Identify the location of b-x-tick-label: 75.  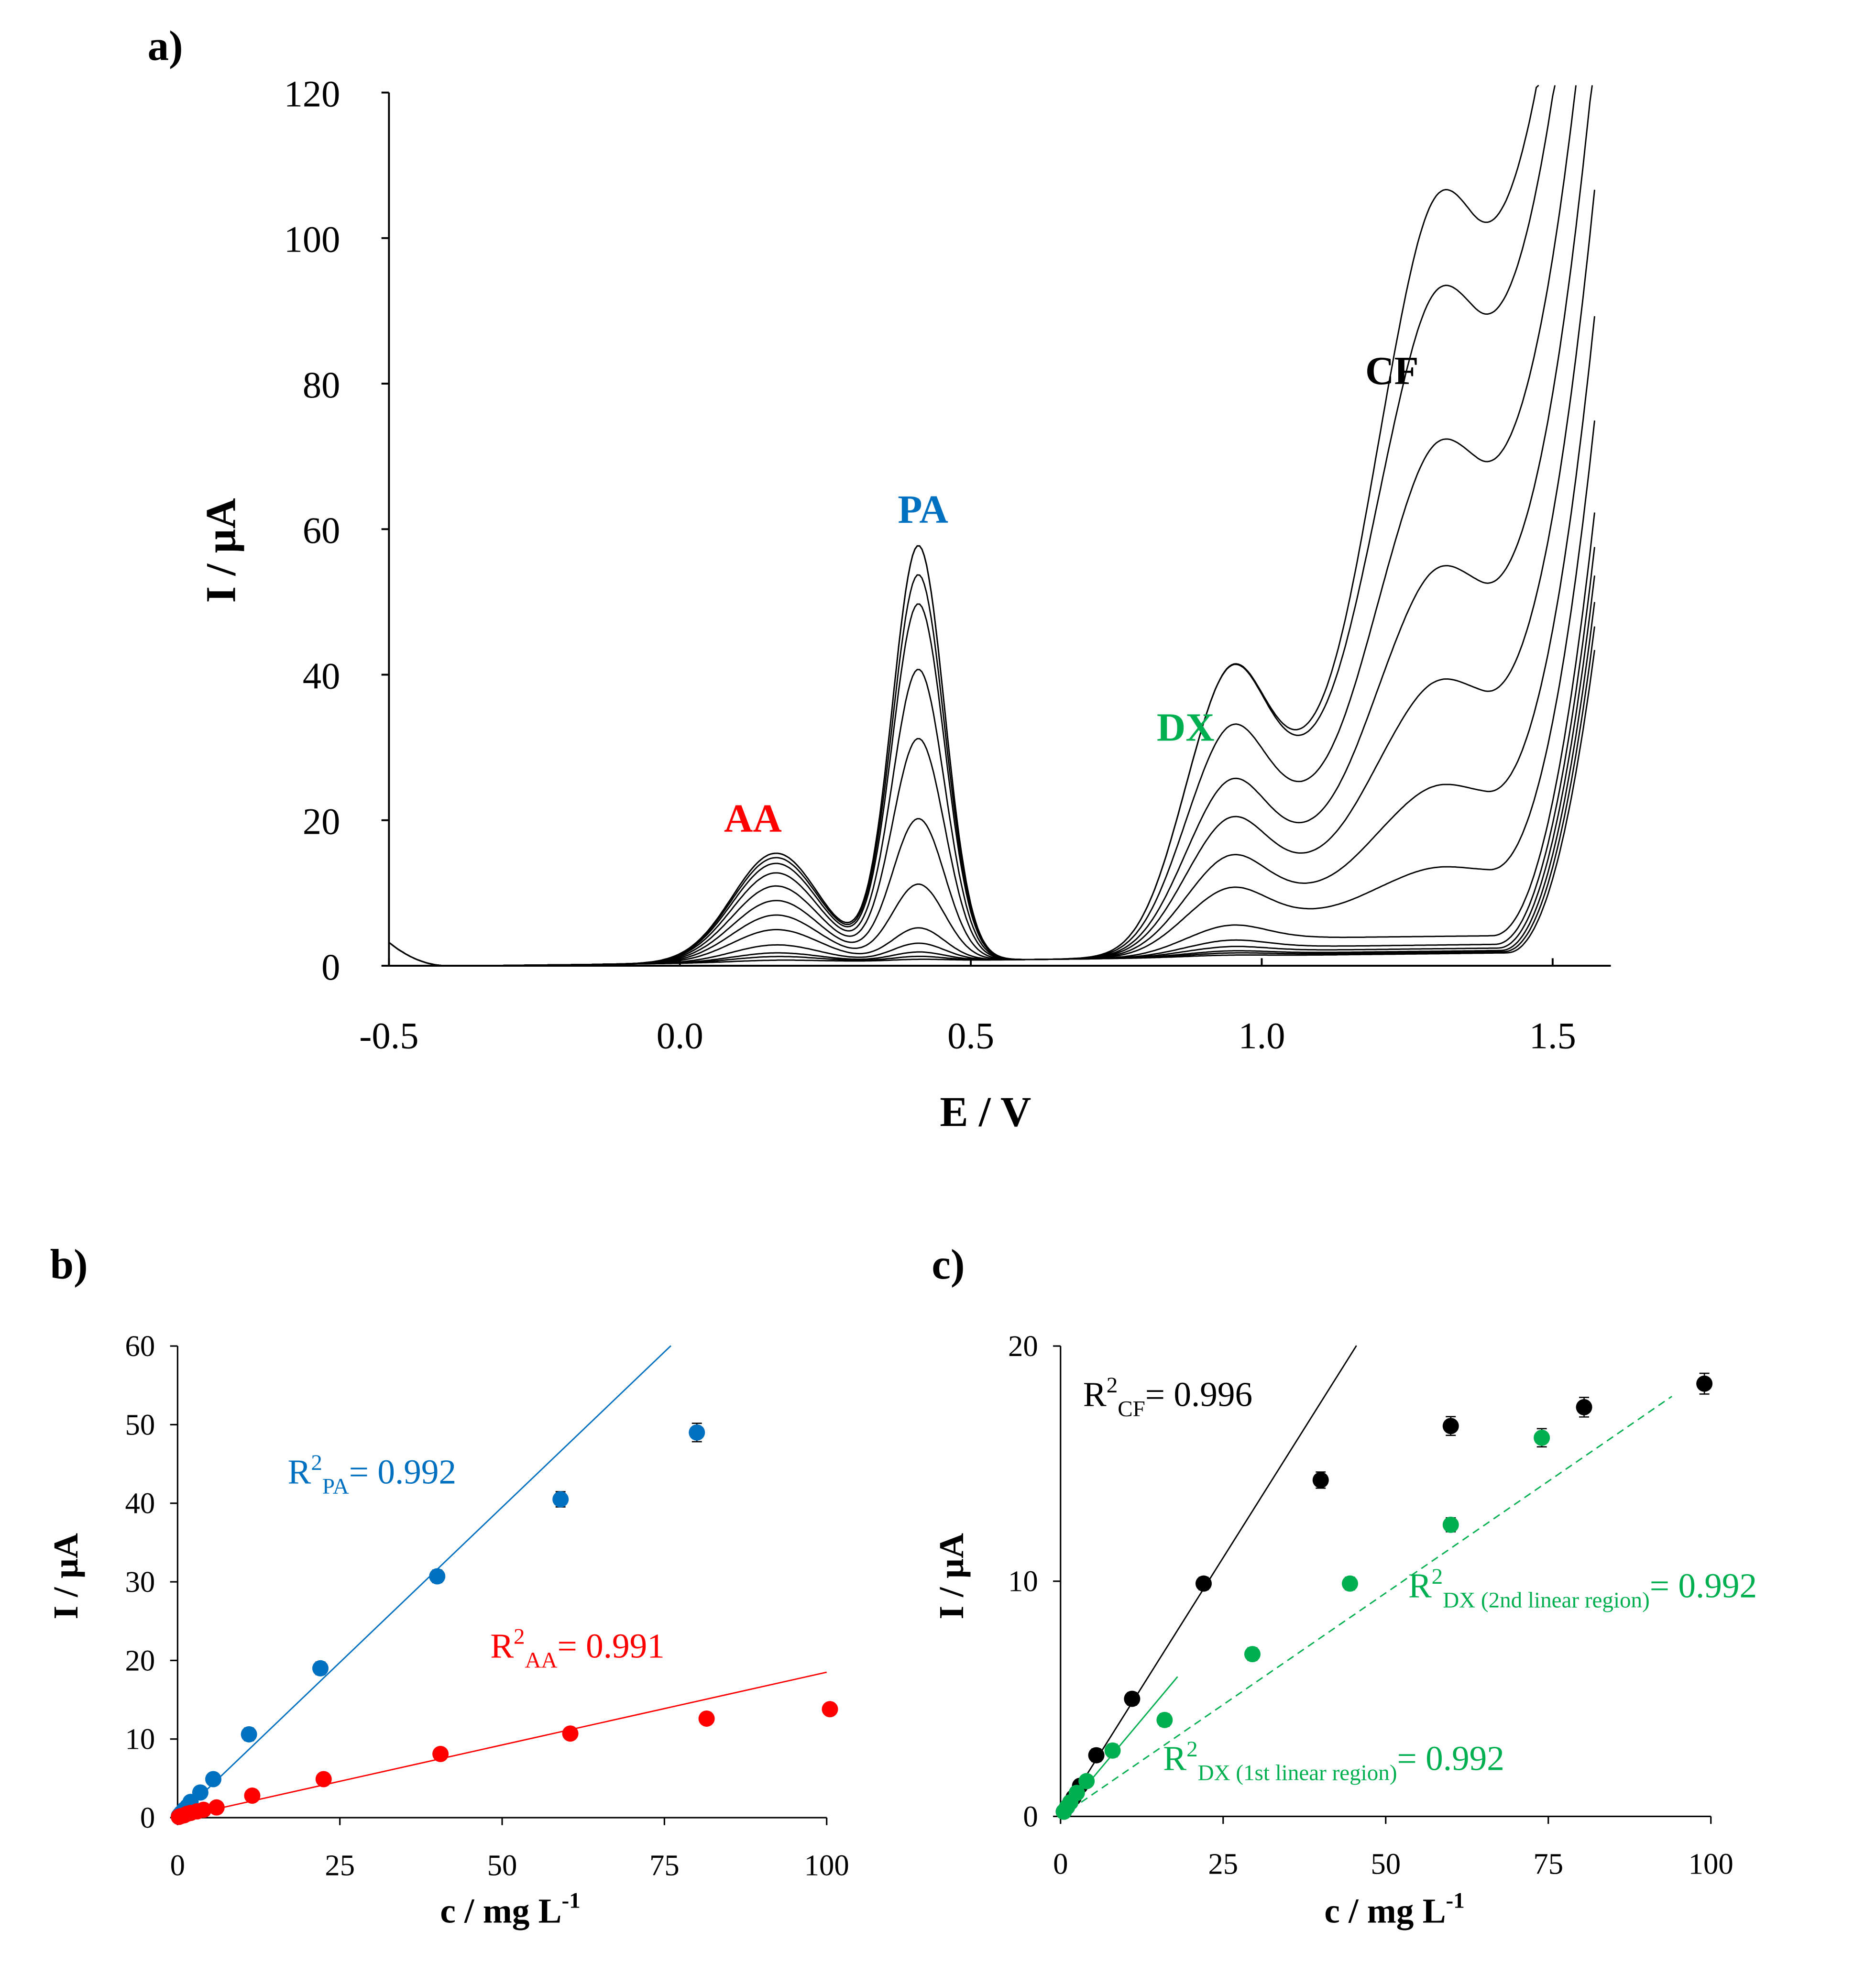
(665, 1865).